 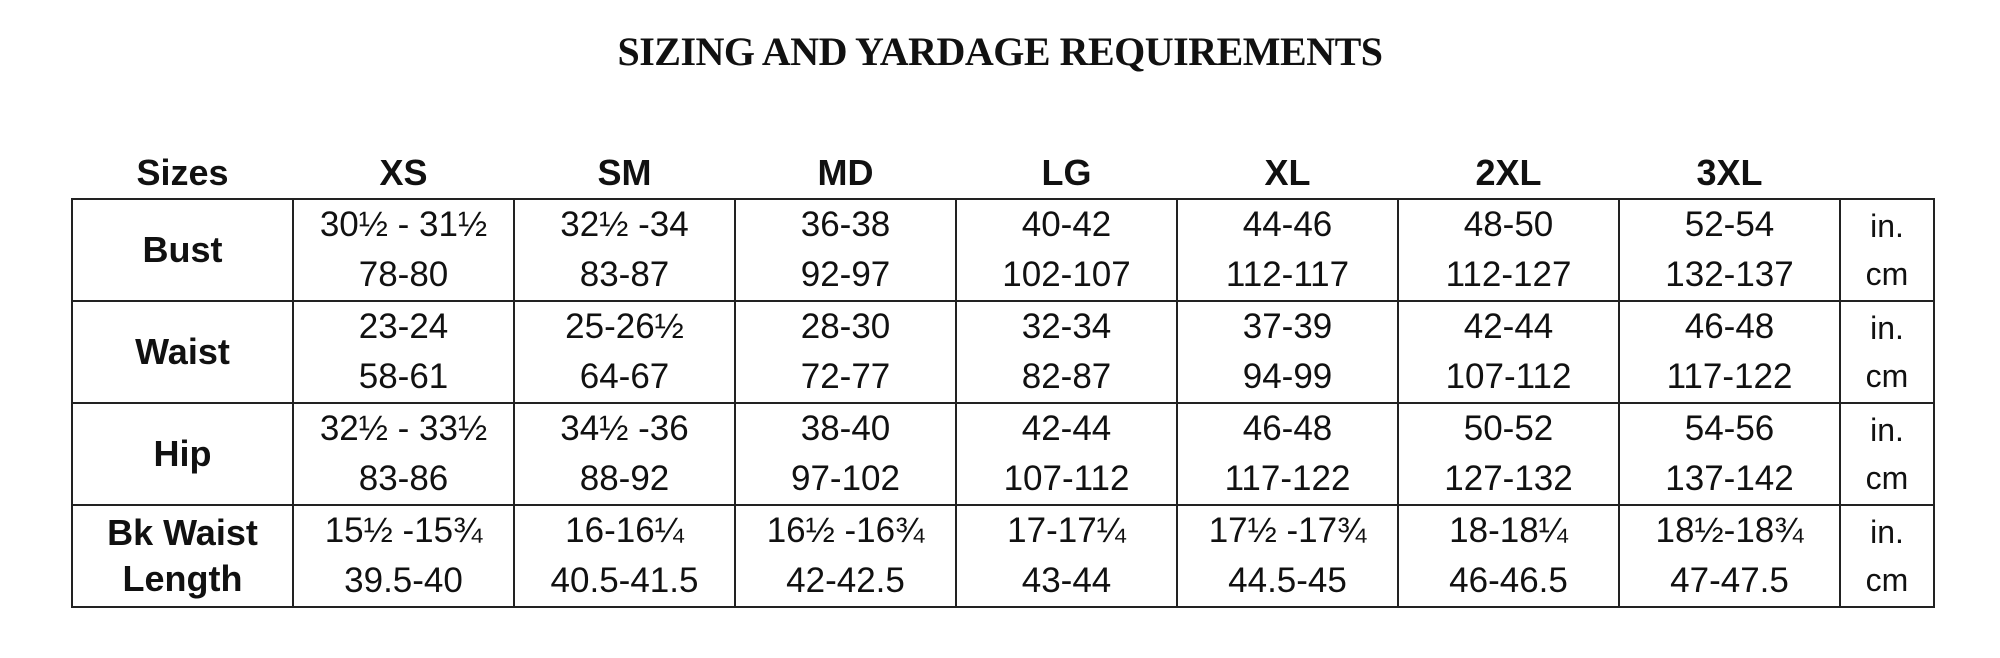 I want to click on inch-value: 18½-18¾, so click(x=1729, y=530).